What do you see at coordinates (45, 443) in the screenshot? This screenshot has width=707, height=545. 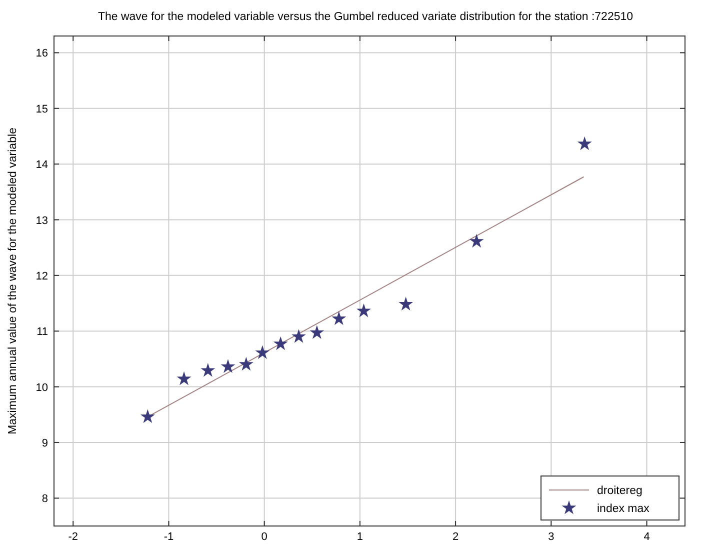 I see `y-tick-label: 9` at bounding box center [45, 443].